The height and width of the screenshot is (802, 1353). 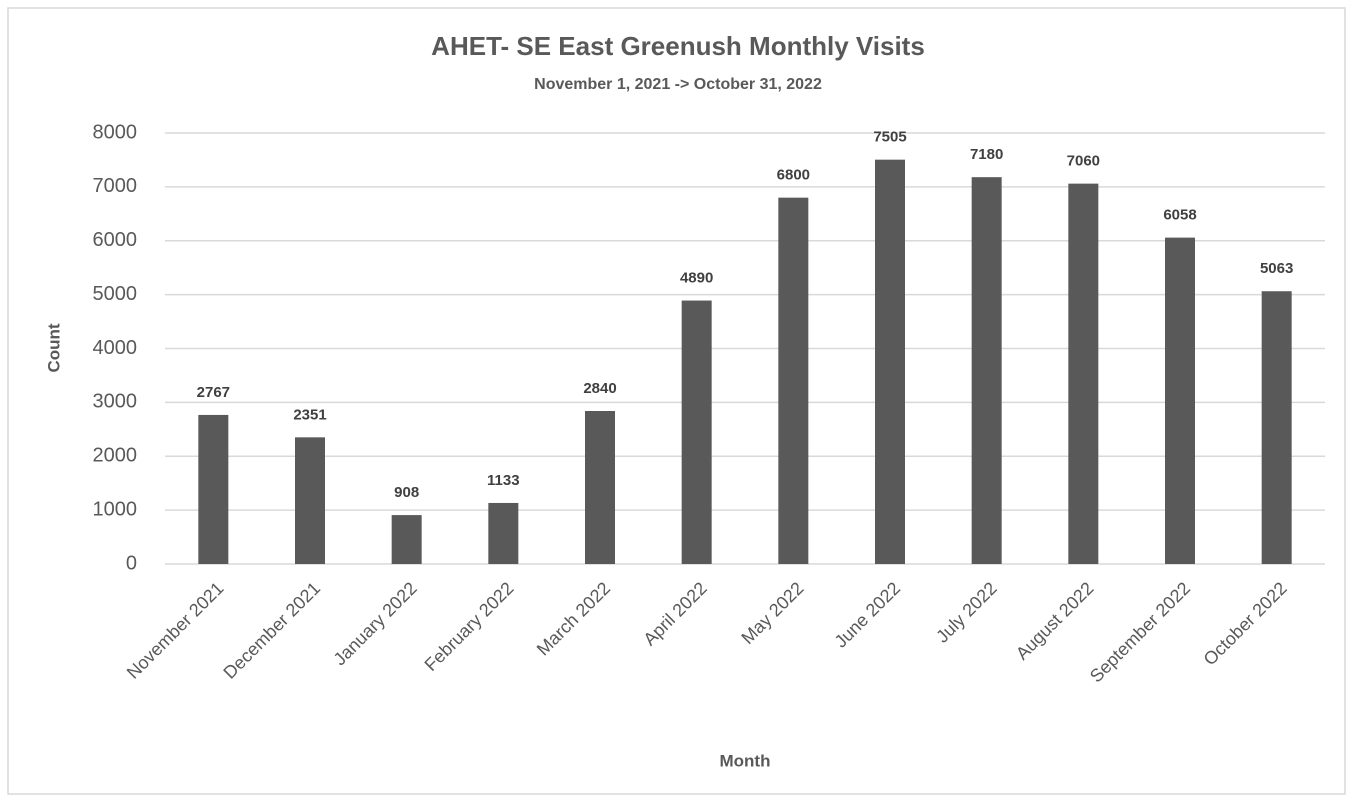 What do you see at coordinates (53, 347) in the screenshot?
I see `y-axis-label: Count` at bounding box center [53, 347].